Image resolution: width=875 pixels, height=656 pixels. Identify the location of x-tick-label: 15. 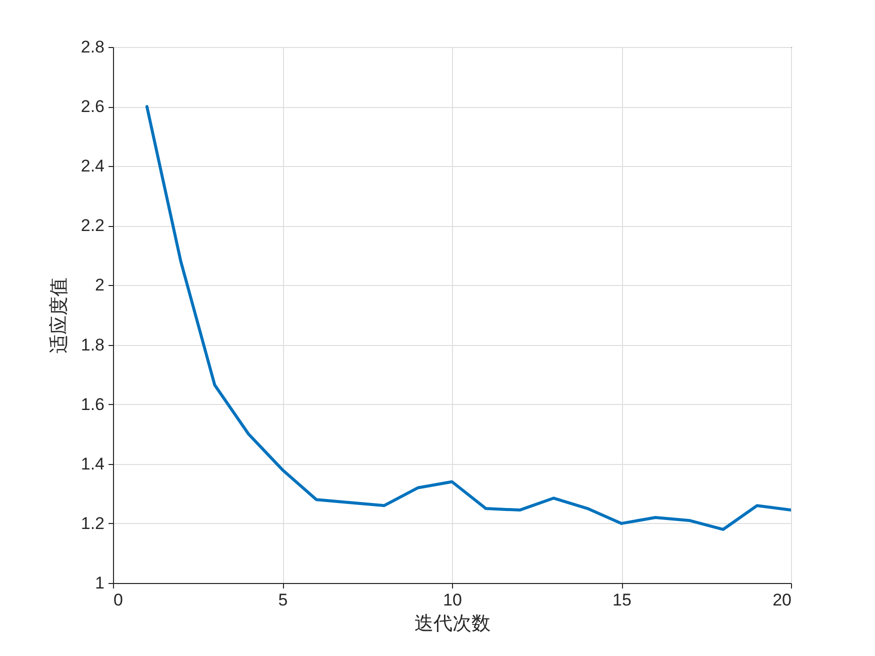
(622, 600).